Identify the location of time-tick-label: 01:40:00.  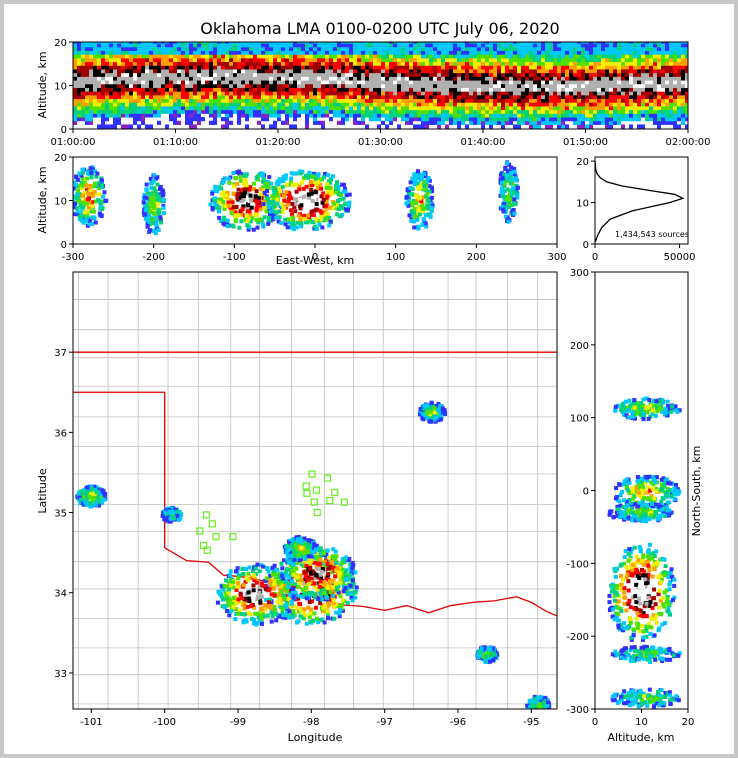
(483, 142).